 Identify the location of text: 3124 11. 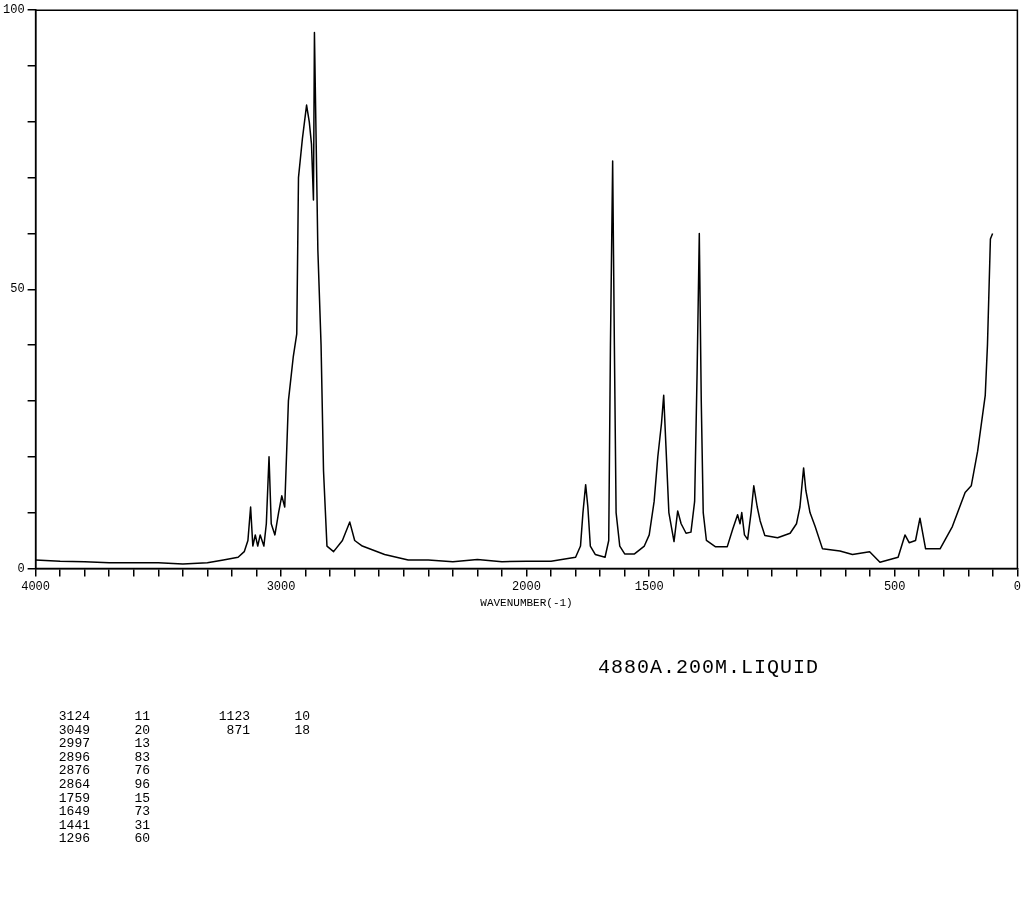
(104, 716).